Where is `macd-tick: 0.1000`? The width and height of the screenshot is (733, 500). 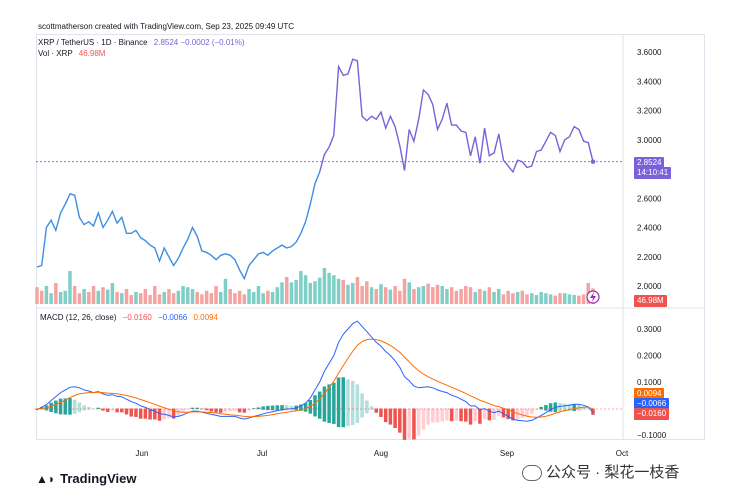
macd-tick: 0.1000 is located at coordinates (649, 382).